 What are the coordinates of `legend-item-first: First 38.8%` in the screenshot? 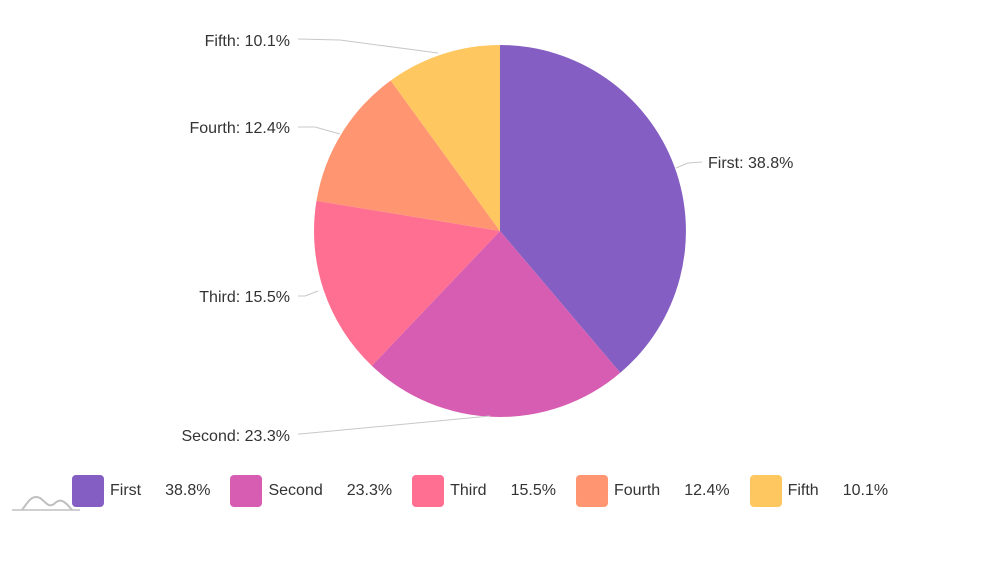 It's located at (141, 491).